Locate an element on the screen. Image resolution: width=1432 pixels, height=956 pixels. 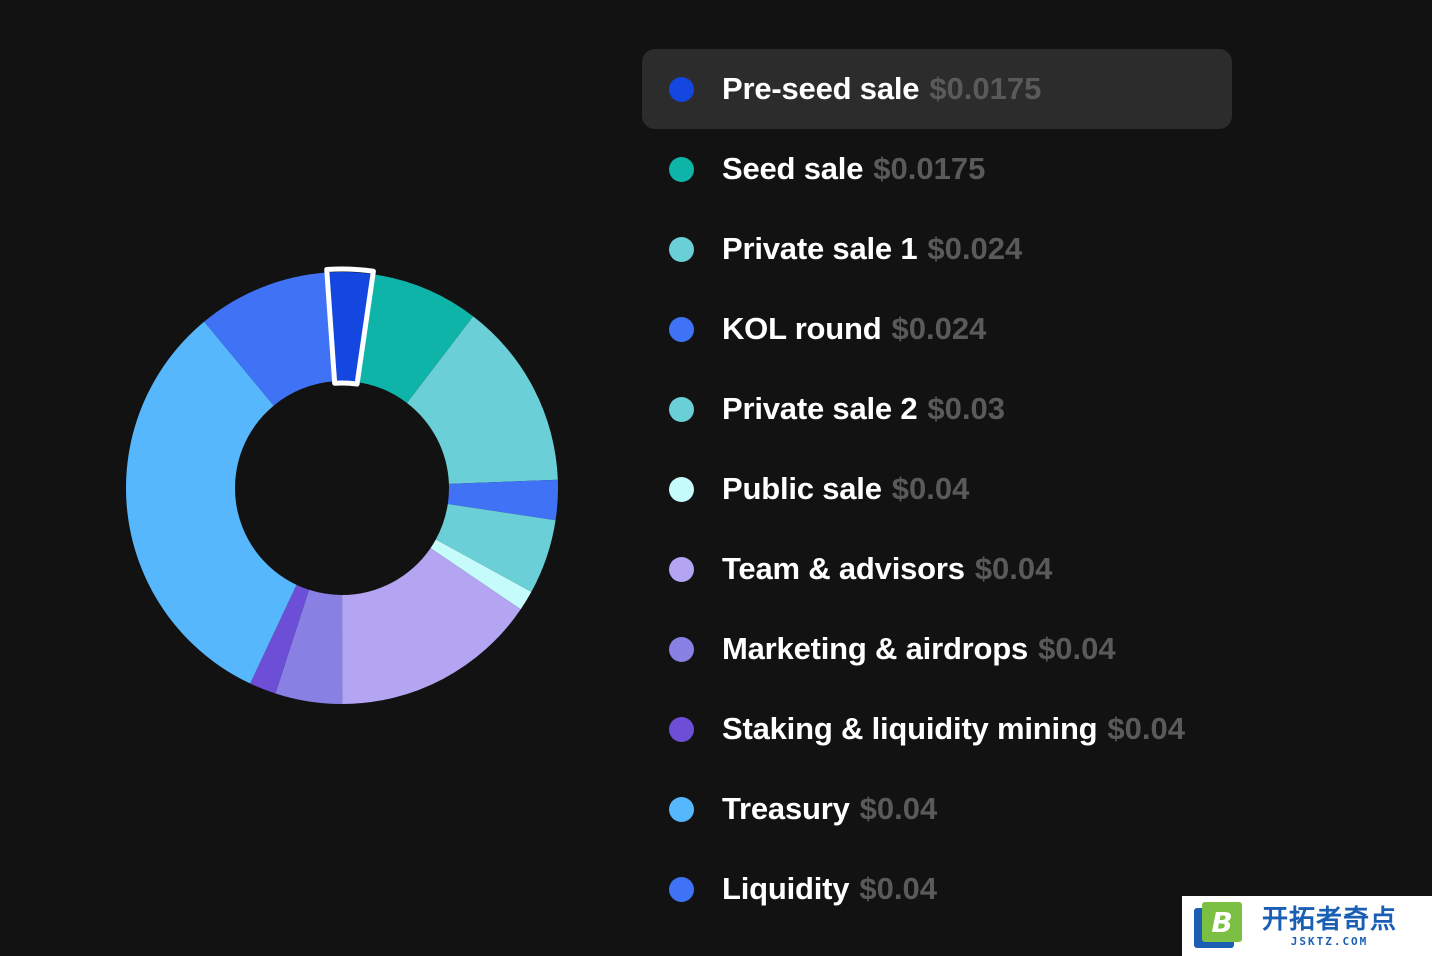
legend-label: Marketing & airdrops is located at coordinates (875, 648).